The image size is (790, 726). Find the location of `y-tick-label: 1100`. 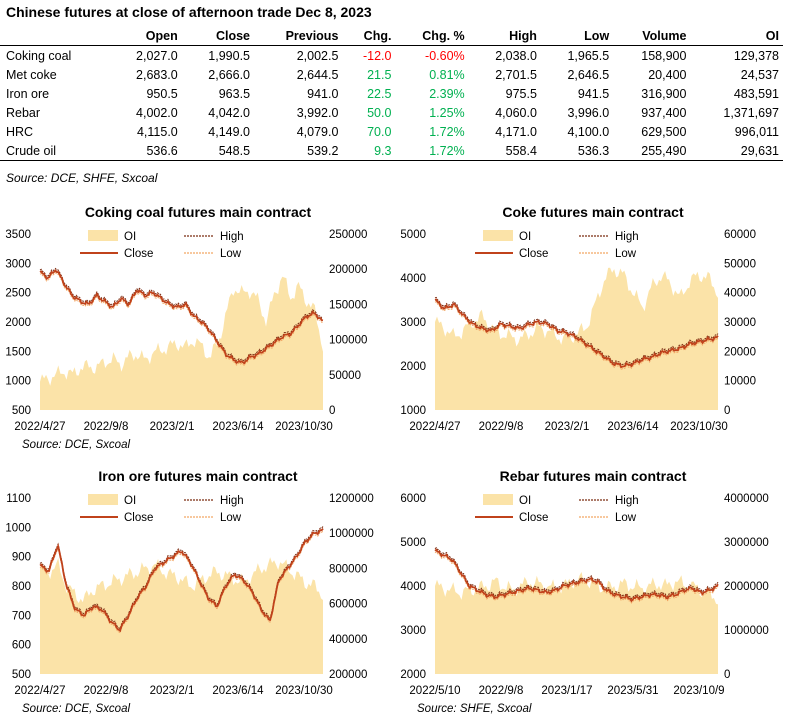

y-tick-label: 1100 is located at coordinates (18, 499).